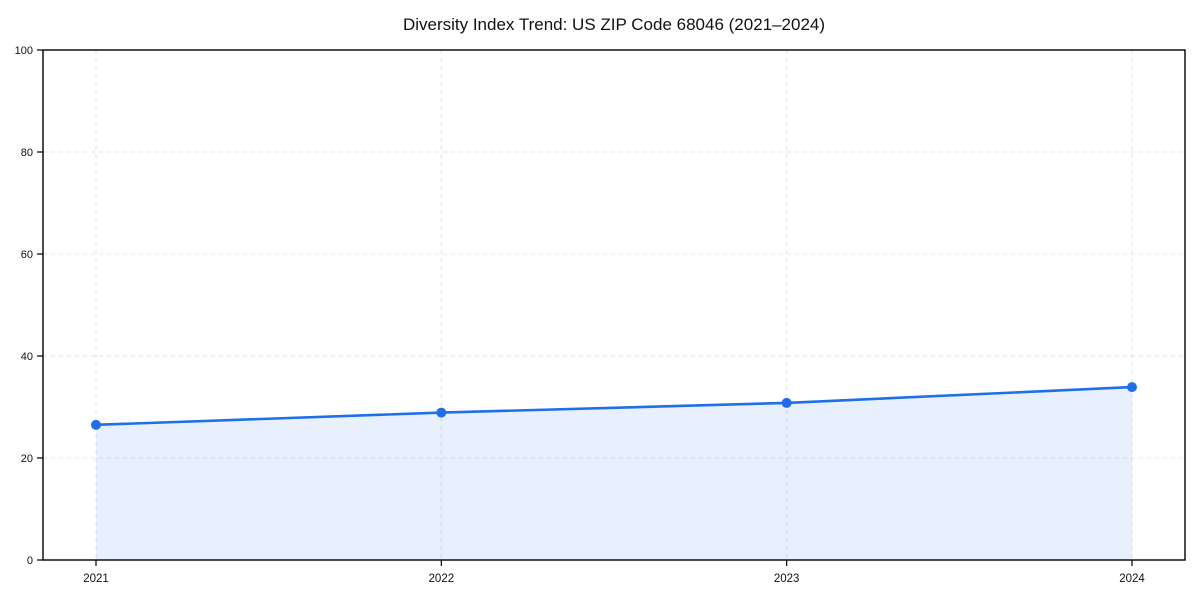 The image size is (1200, 600). What do you see at coordinates (786, 402) in the screenshot?
I see `data-point-2023` at bounding box center [786, 402].